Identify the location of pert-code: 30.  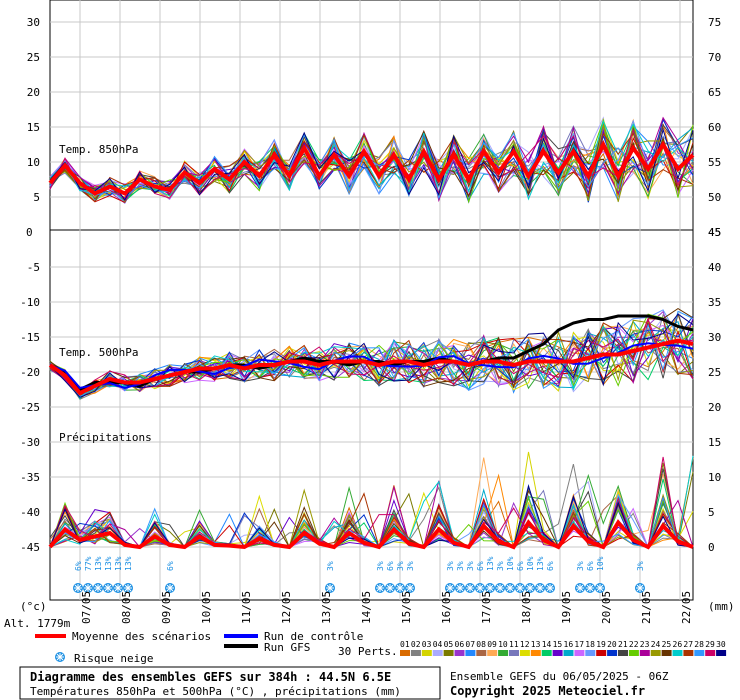
(721, 644).